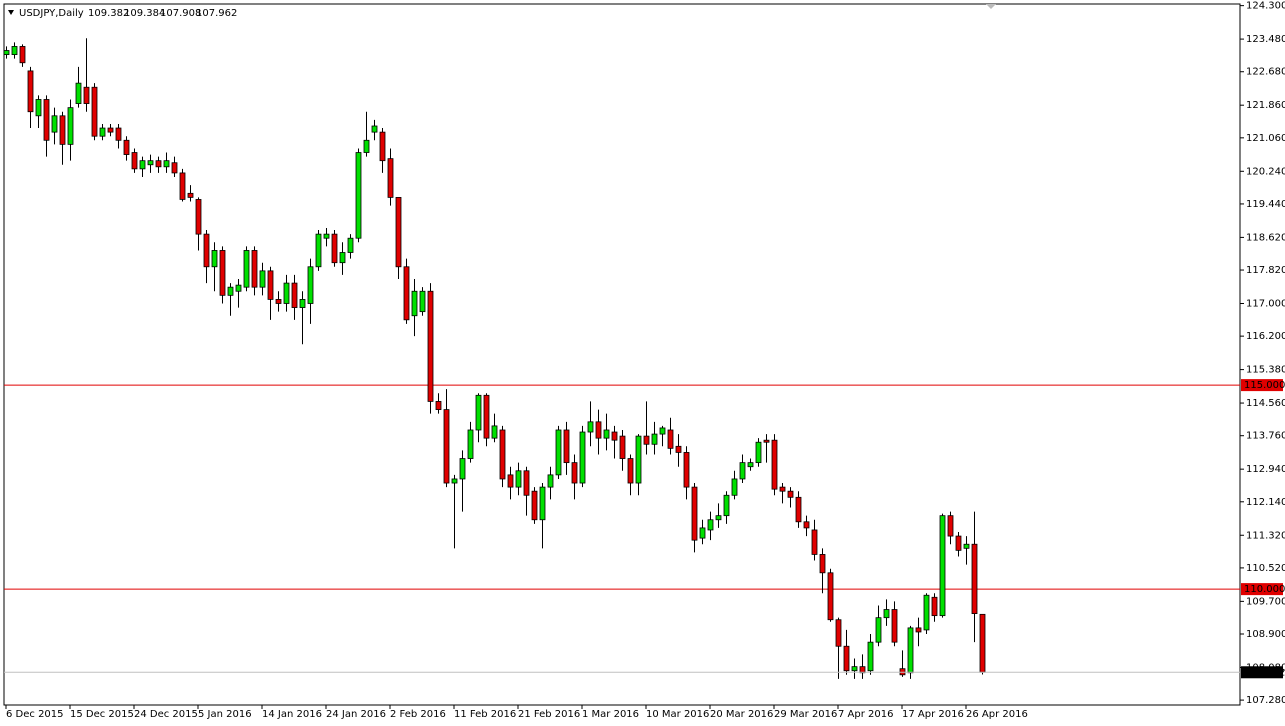 This screenshot has height=726, width=1285. Describe the element at coordinates (356, 714) in the screenshot. I see `x-tick-label: 24 Jan 2016` at that location.